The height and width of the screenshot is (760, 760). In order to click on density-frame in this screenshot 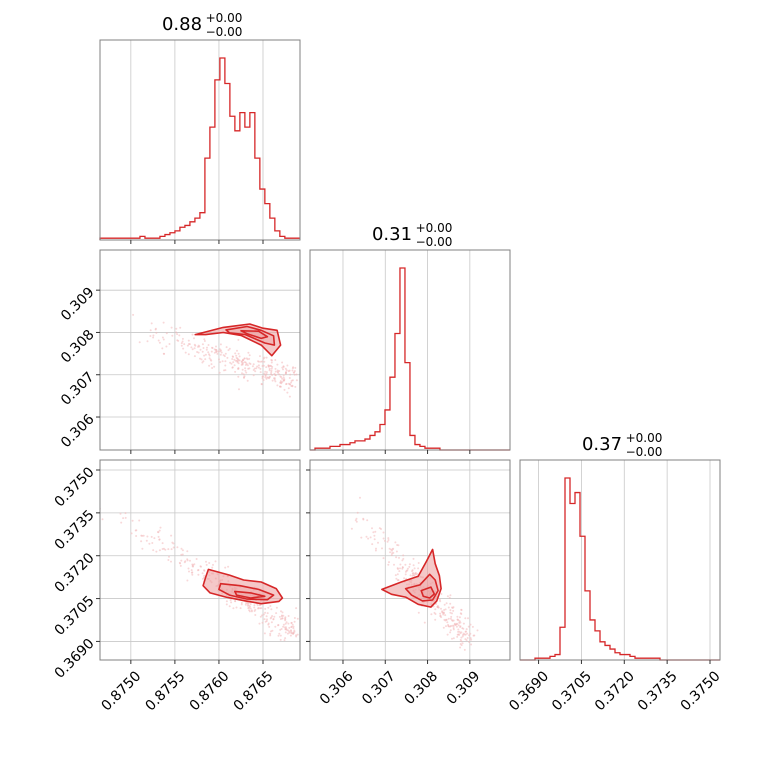, I will do `click(200, 350)`.